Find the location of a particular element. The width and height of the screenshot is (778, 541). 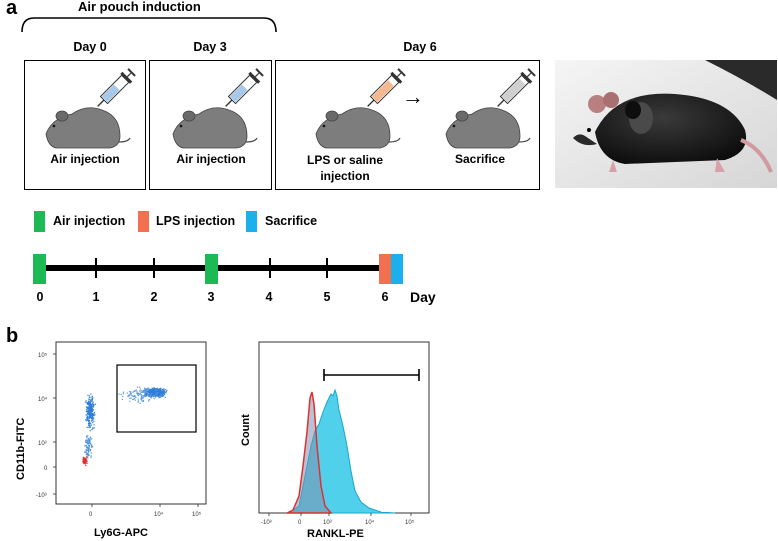

legend-swatch-air is located at coordinates (39, 221).